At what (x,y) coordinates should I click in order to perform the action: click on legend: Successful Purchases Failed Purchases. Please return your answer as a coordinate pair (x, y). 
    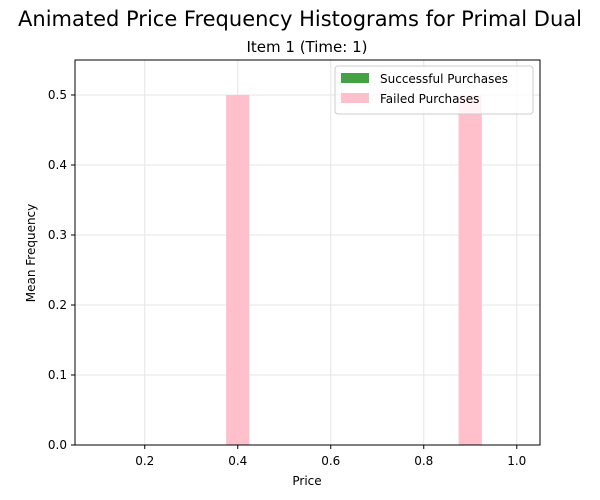
    Looking at the image, I should click on (434, 90).